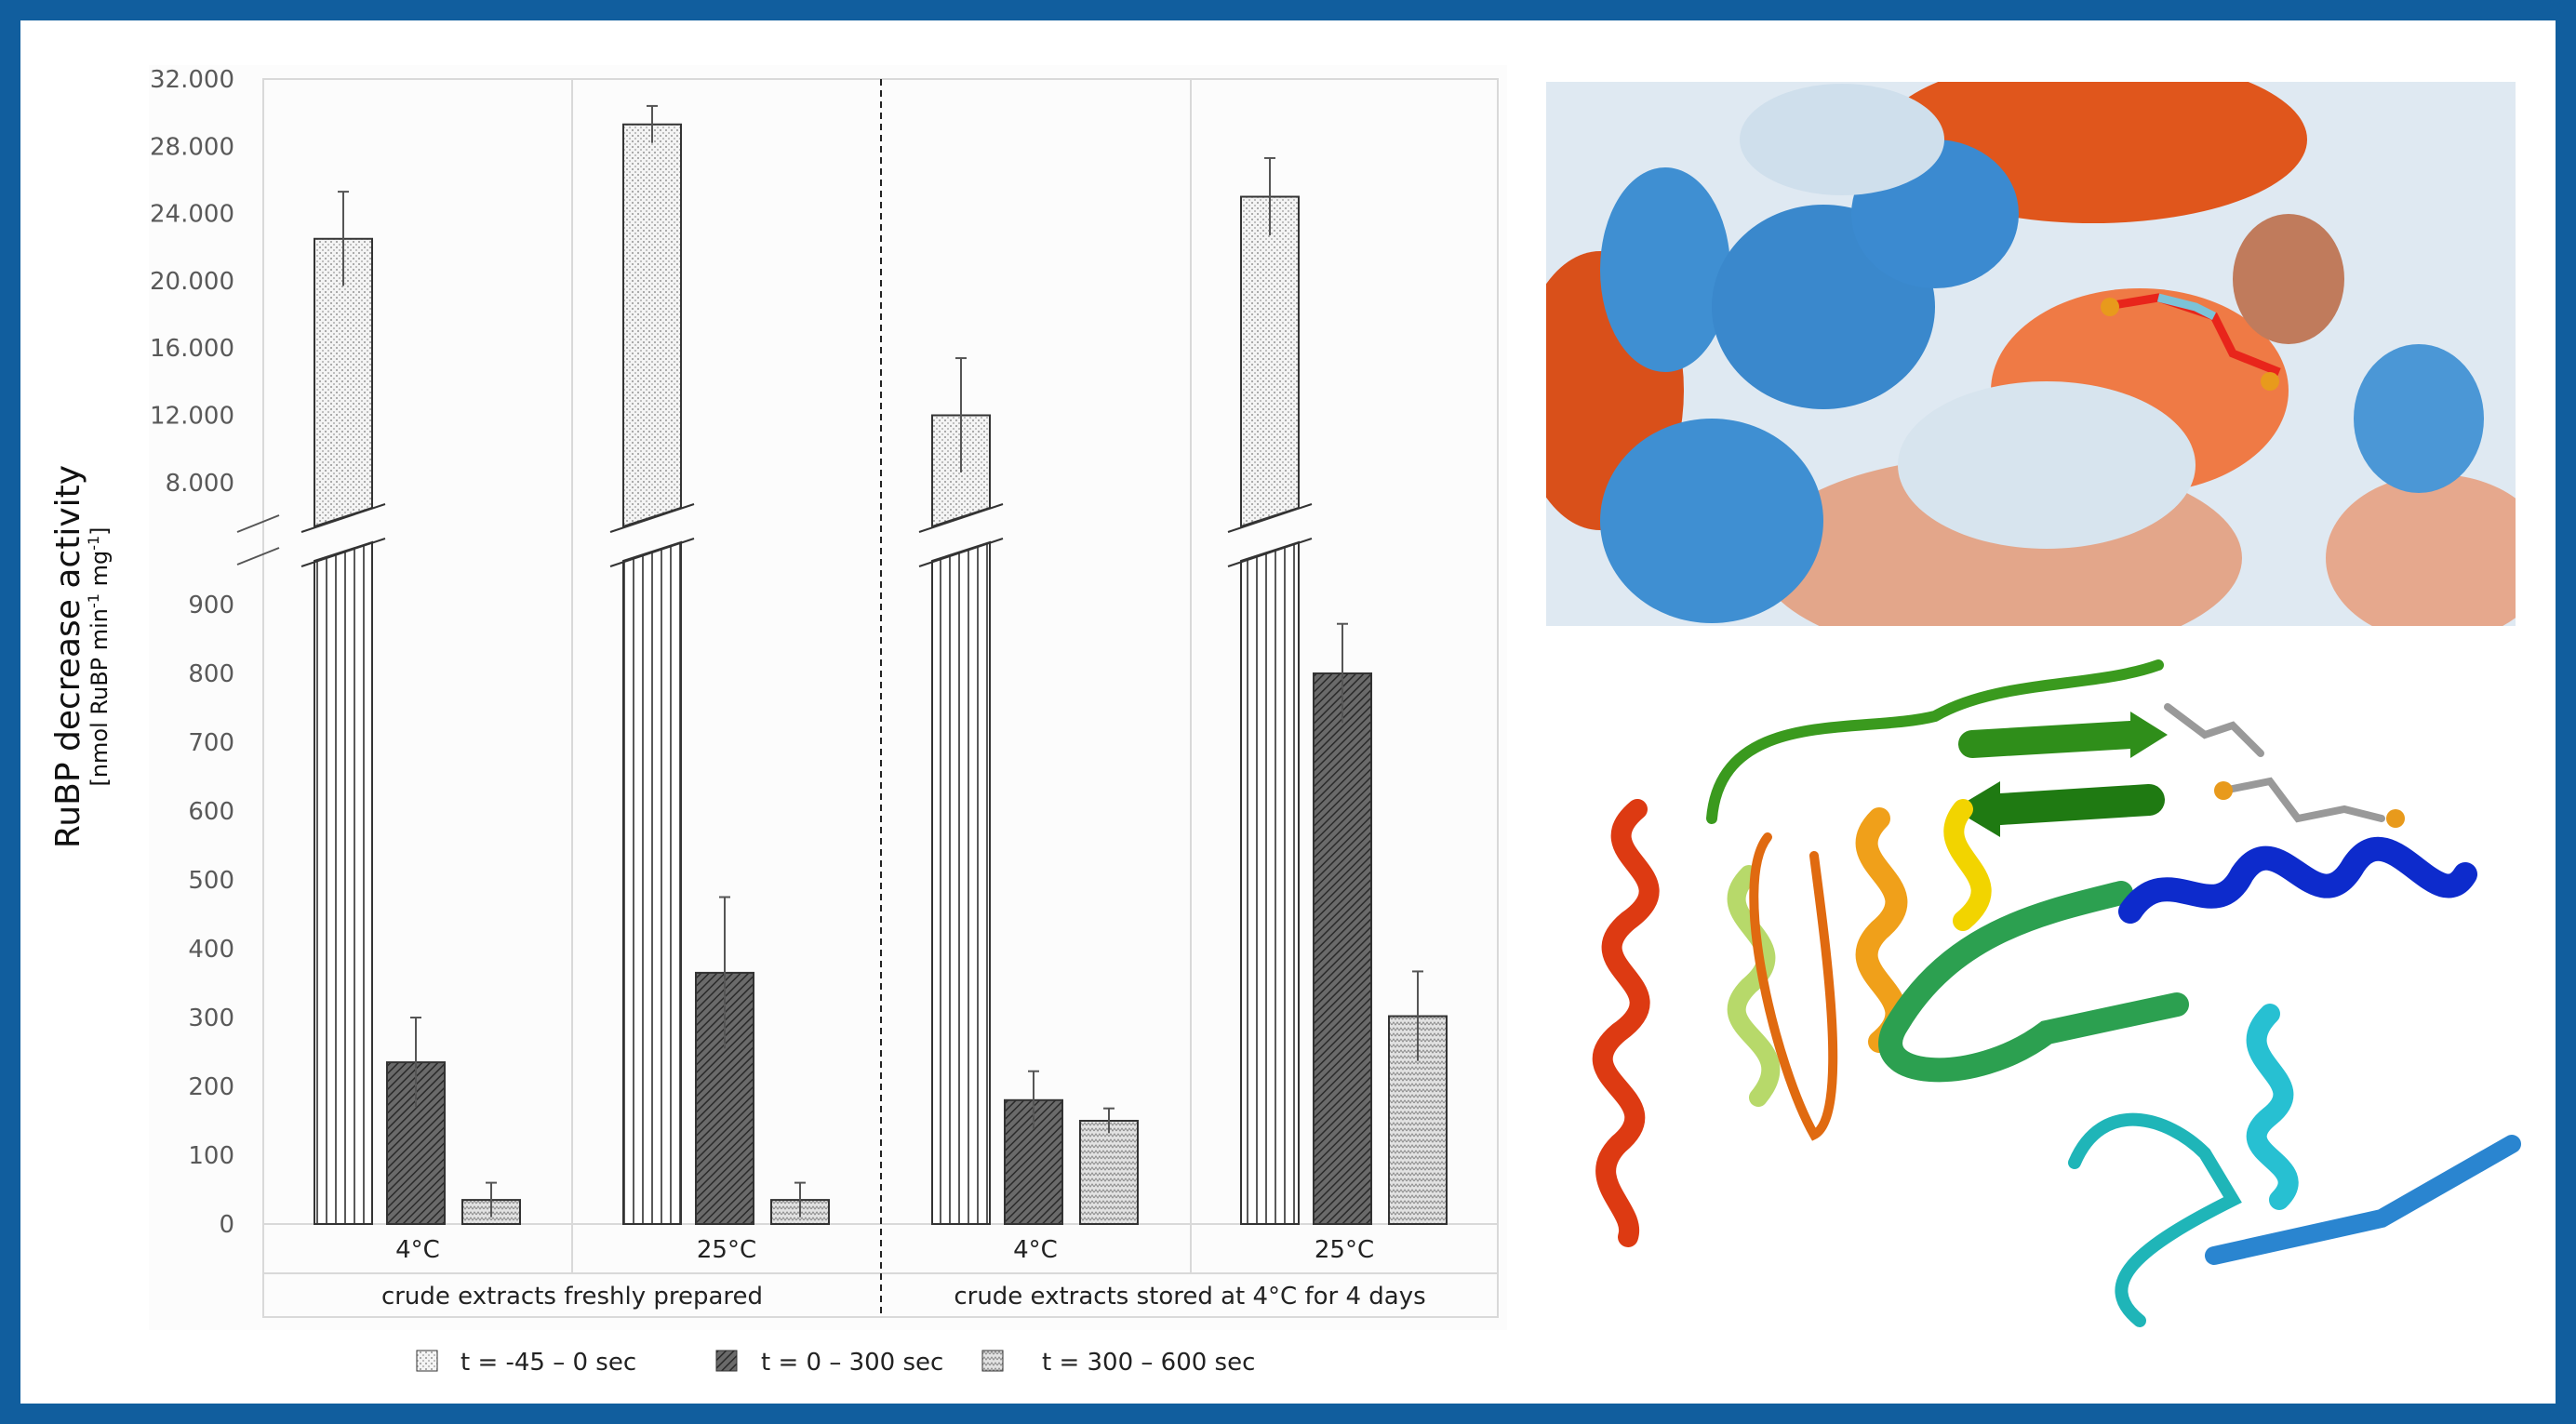 The width and height of the screenshot is (2576, 1424). I want to click on y-tick-label: 0, so click(226, 1225).